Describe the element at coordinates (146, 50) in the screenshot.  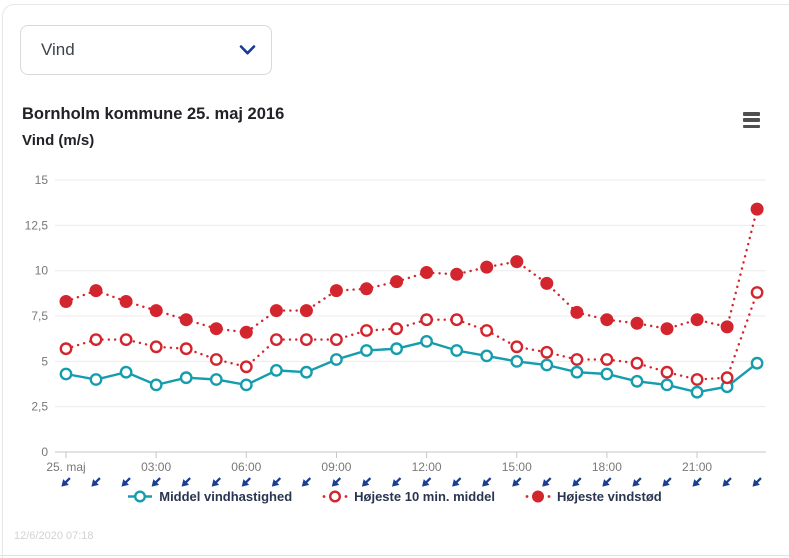
I see `parameter-dropdown: Vind` at that location.